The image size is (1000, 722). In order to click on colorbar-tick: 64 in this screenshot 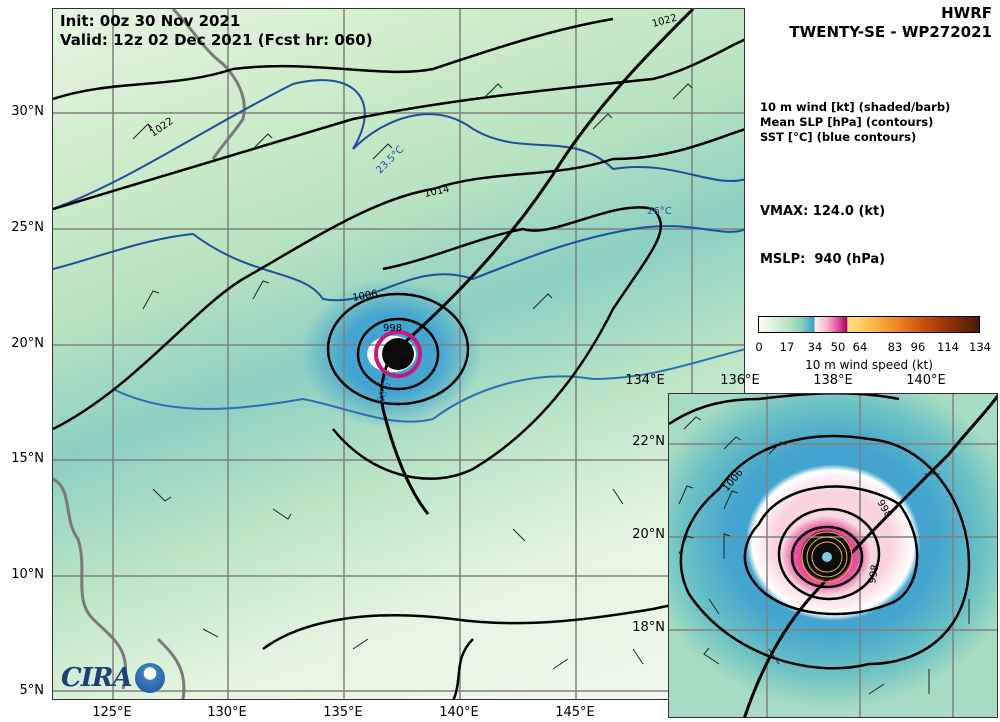, I will do `click(860, 347)`.